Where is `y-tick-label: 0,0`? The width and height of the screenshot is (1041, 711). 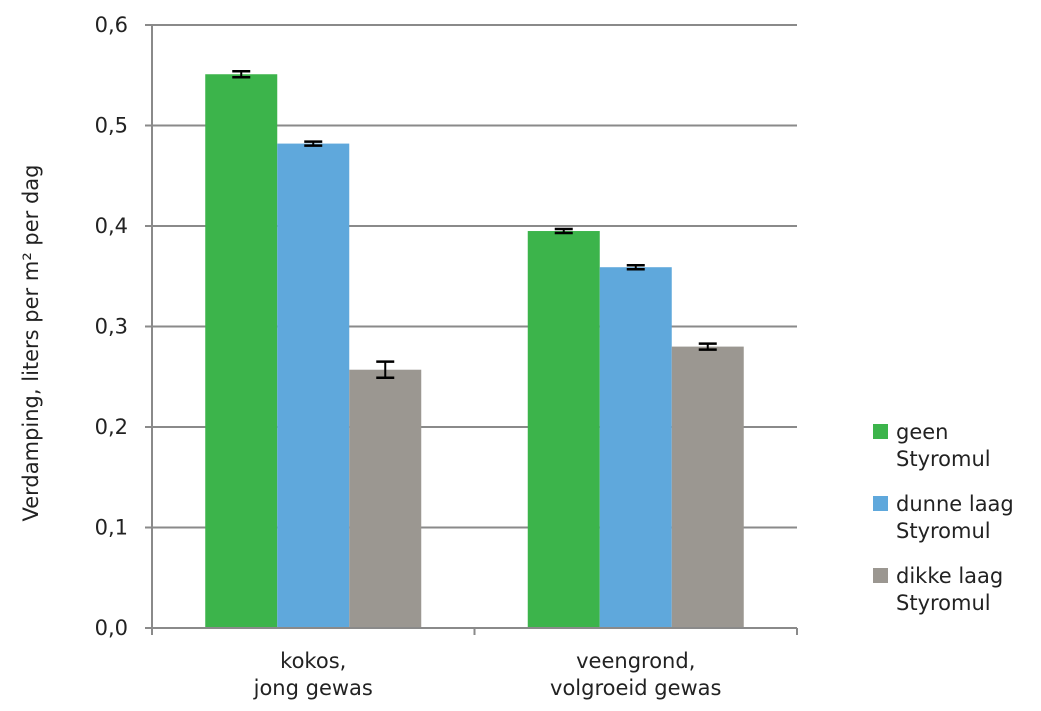
y-tick-label: 0,0 is located at coordinates (111, 628).